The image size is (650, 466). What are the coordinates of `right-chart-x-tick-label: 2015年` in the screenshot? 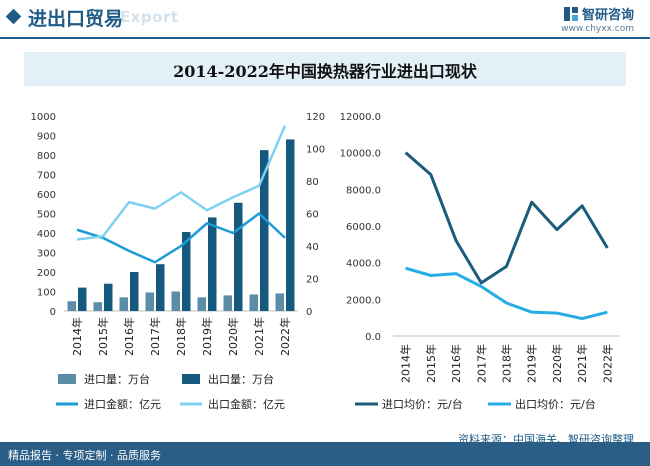 It's located at (431, 363).